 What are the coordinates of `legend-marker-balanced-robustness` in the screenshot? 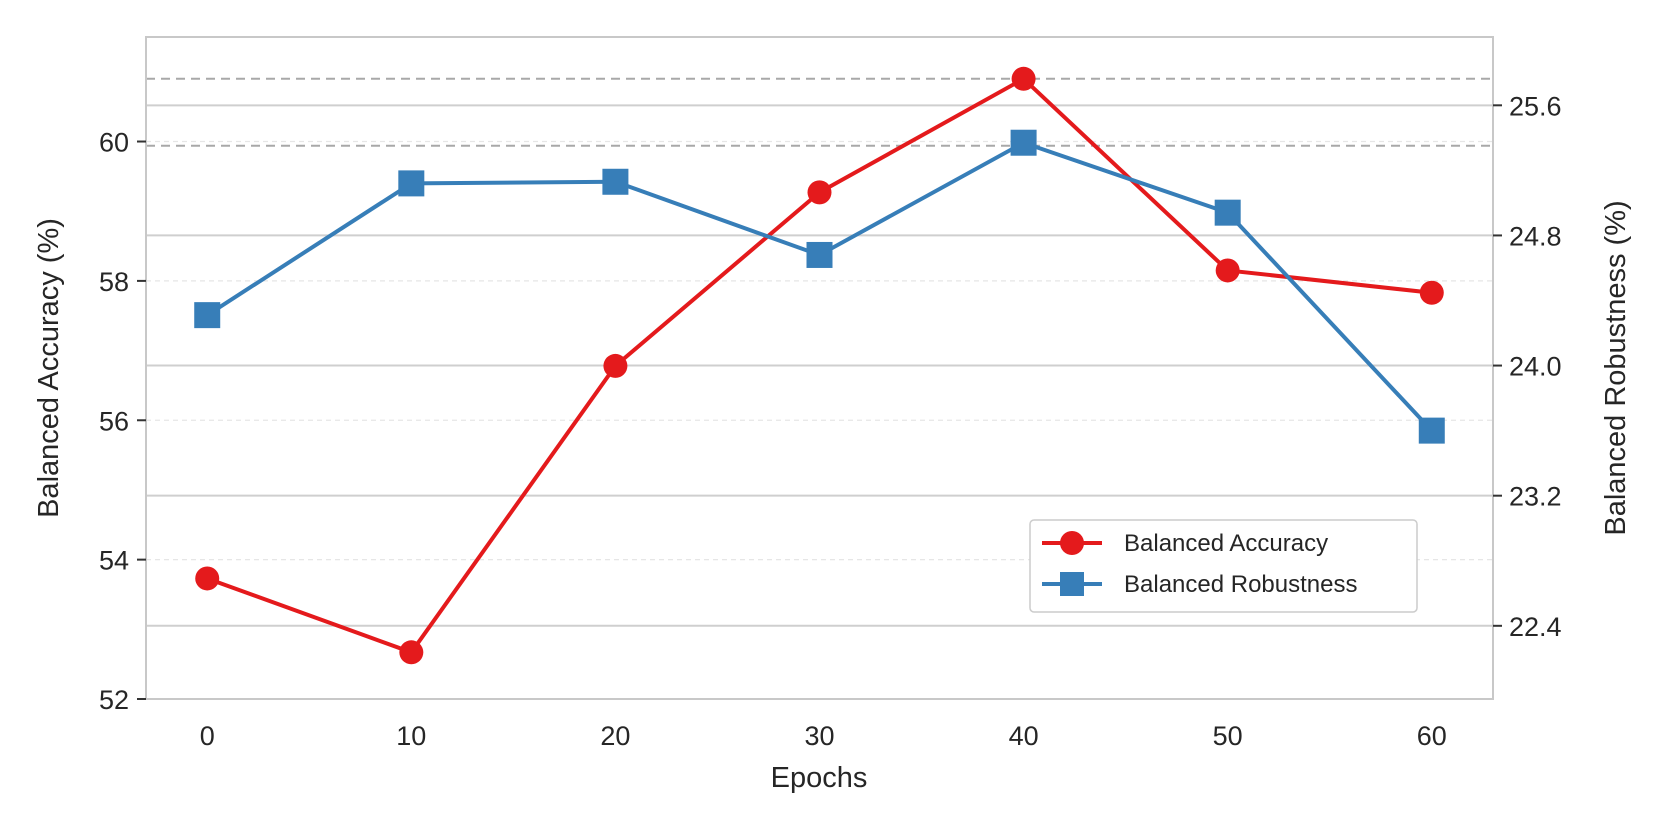 It's located at (1072, 584).